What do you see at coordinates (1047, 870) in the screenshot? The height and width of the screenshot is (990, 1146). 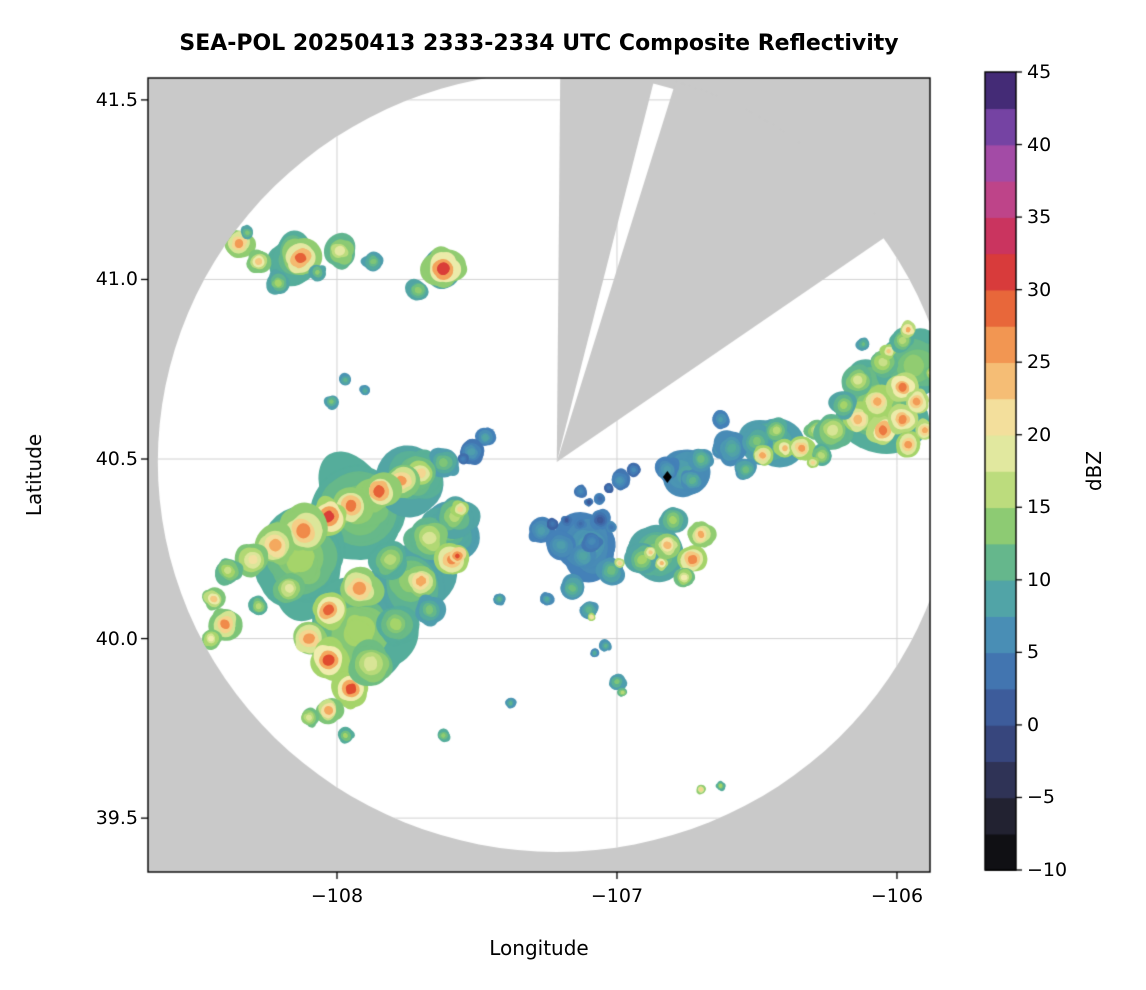 I see `colorbar-tick-label: −10` at bounding box center [1047, 870].